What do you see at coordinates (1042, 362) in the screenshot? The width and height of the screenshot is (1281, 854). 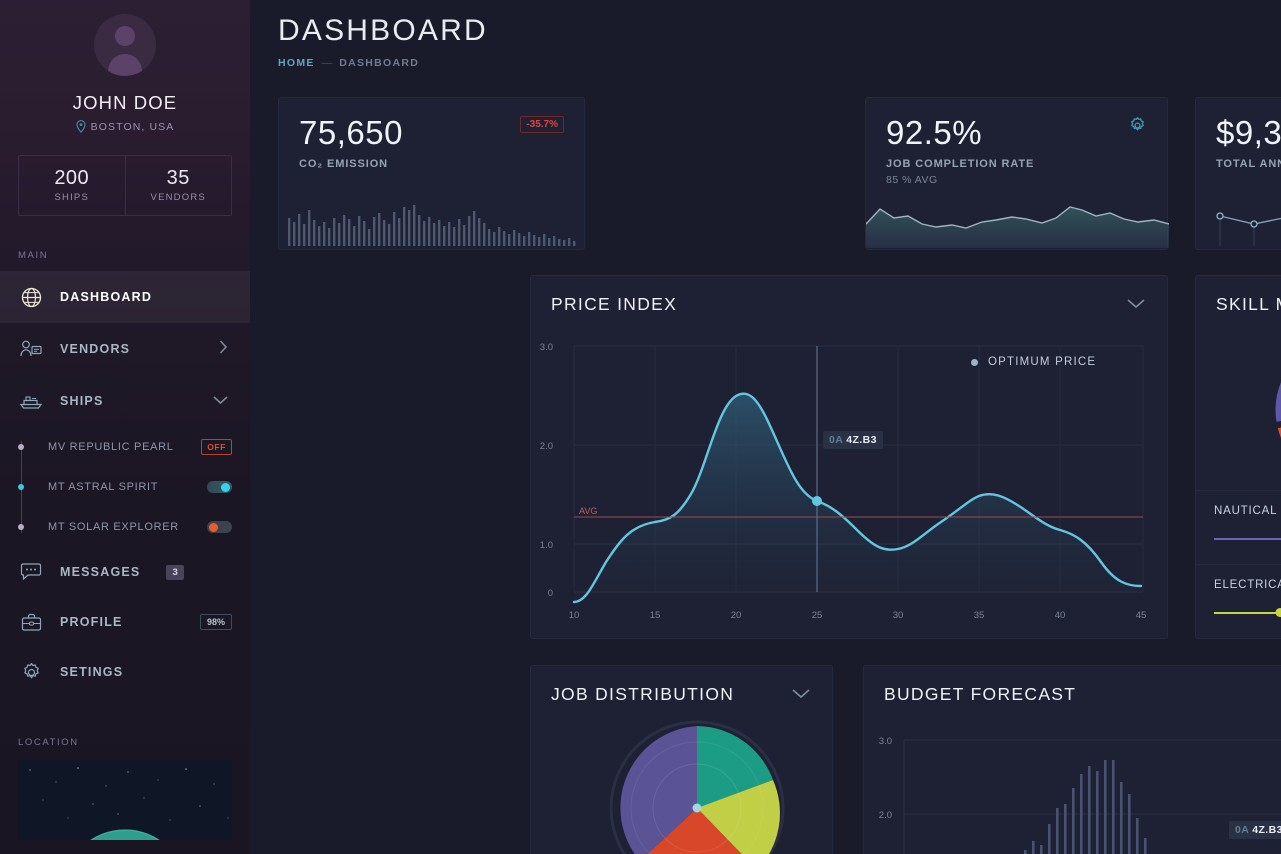 I see `legend-label: OPTIMUM PRICE` at bounding box center [1042, 362].